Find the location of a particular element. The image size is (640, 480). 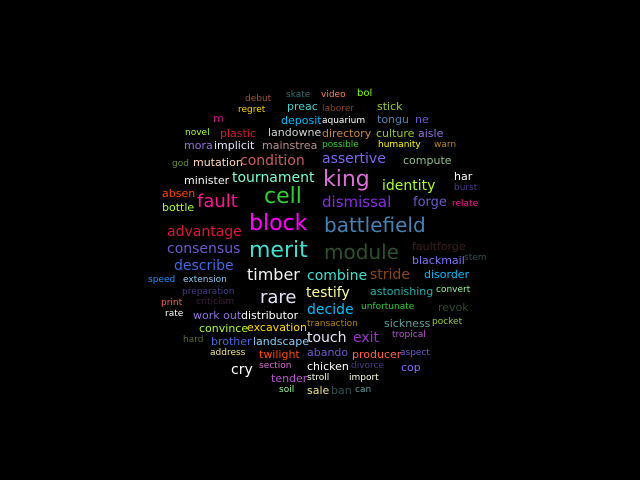

word: decide is located at coordinates (330, 310).